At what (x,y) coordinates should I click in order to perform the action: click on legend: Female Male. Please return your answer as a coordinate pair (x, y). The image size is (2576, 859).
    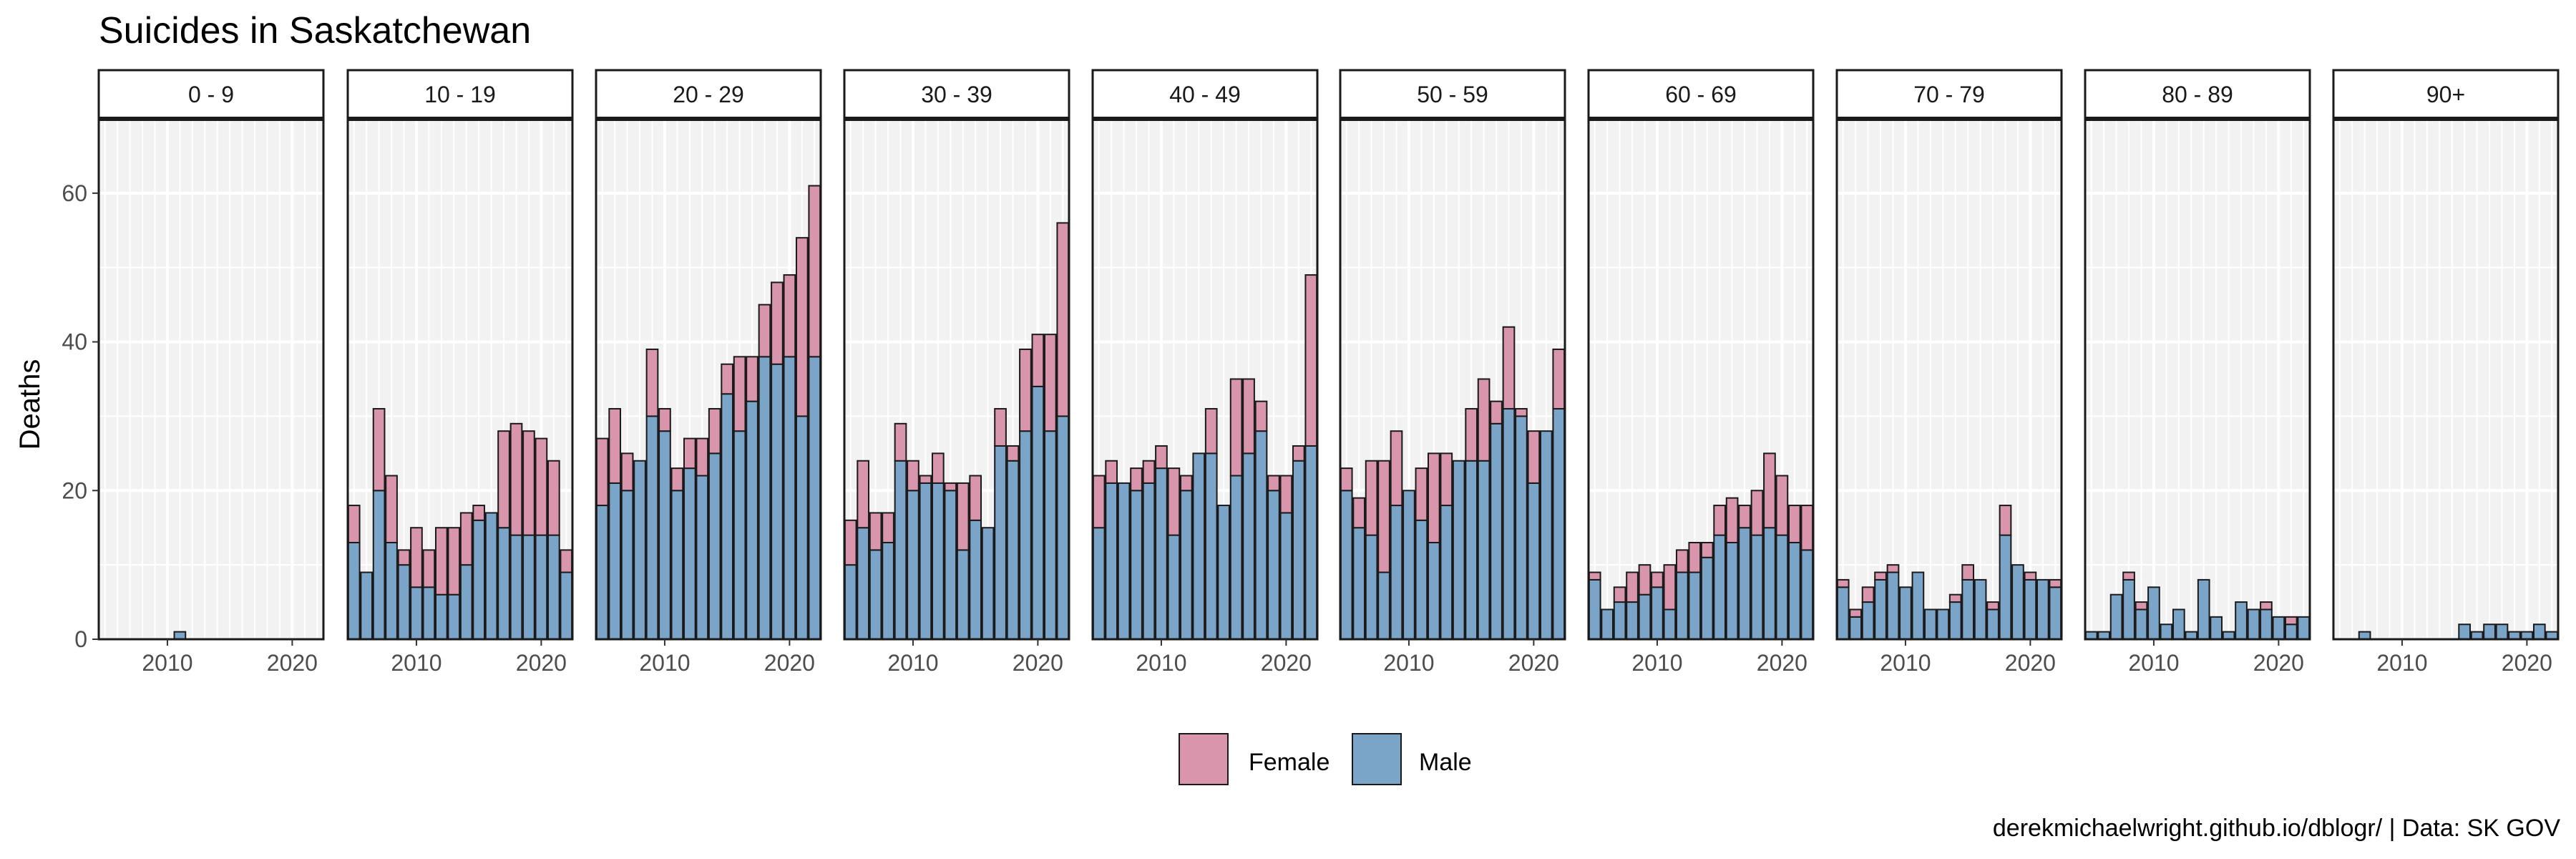
    Looking at the image, I should click on (1325, 759).